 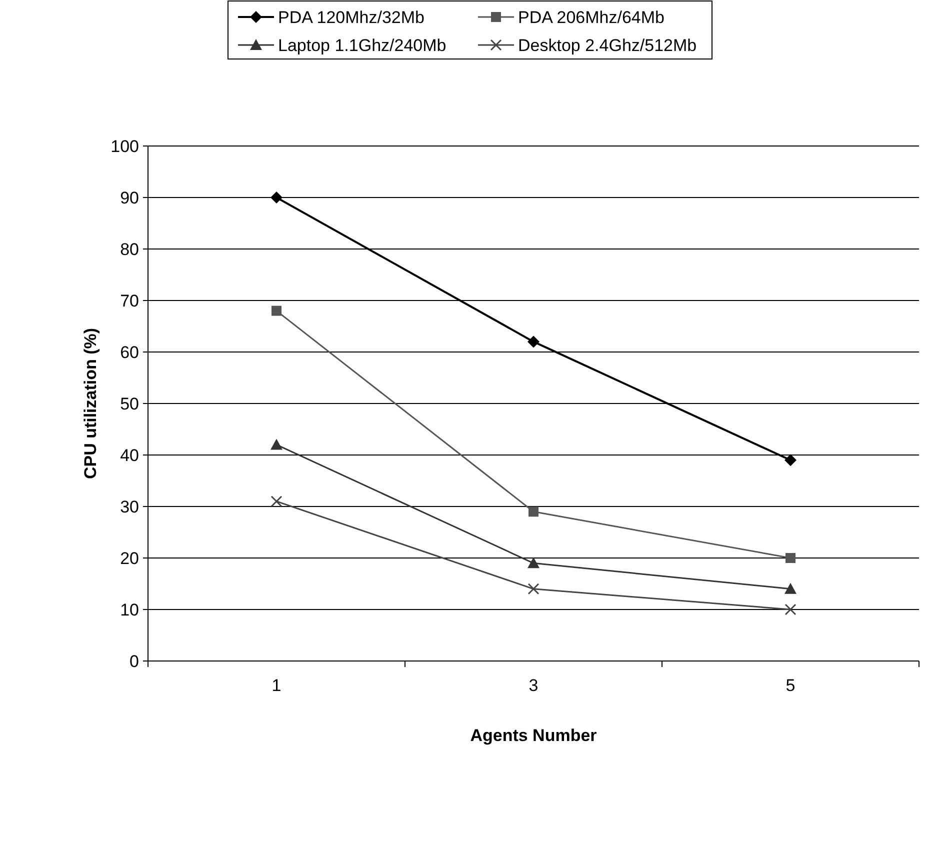 I want to click on y-tick-label: 20, so click(x=129, y=558).